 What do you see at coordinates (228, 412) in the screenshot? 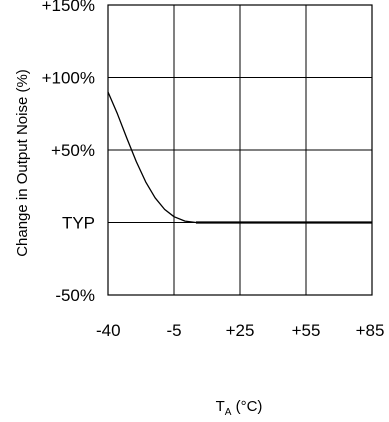
I see `x-axis-label-subscript: A` at bounding box center [228, 412].